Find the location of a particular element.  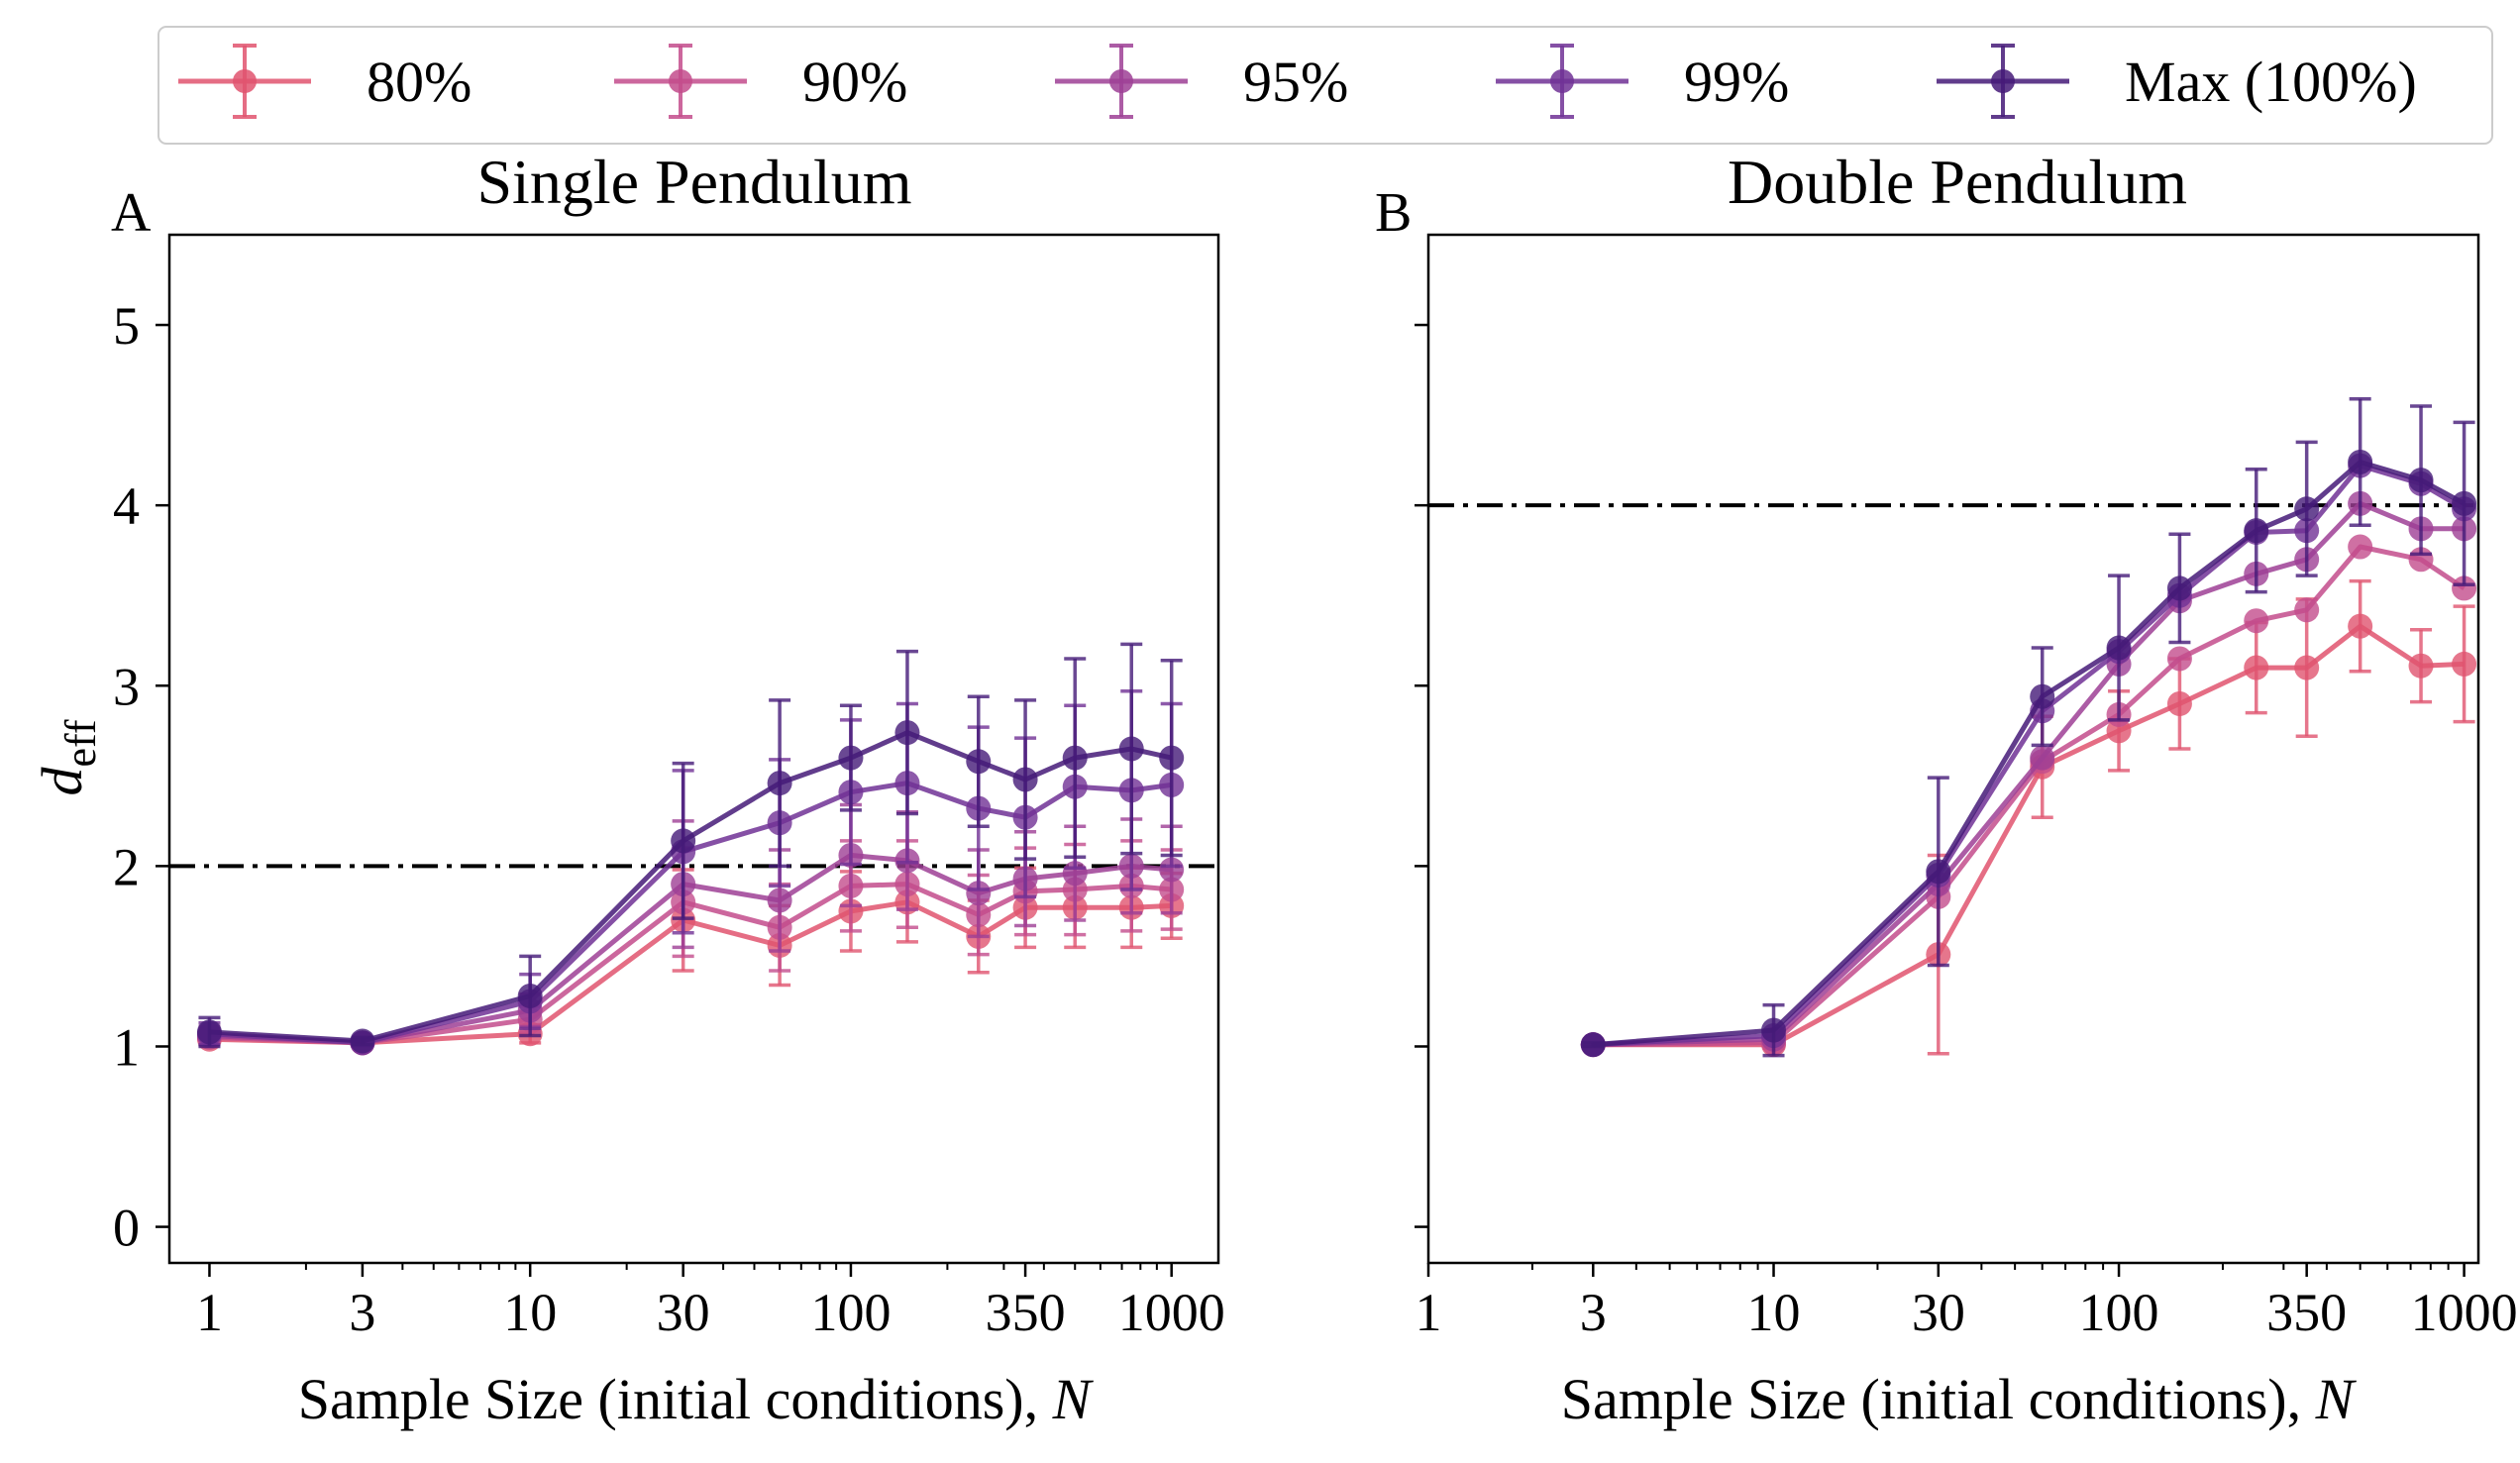

panel-a-x-axis-label-var: N is located at coordinates (1073, 1399).